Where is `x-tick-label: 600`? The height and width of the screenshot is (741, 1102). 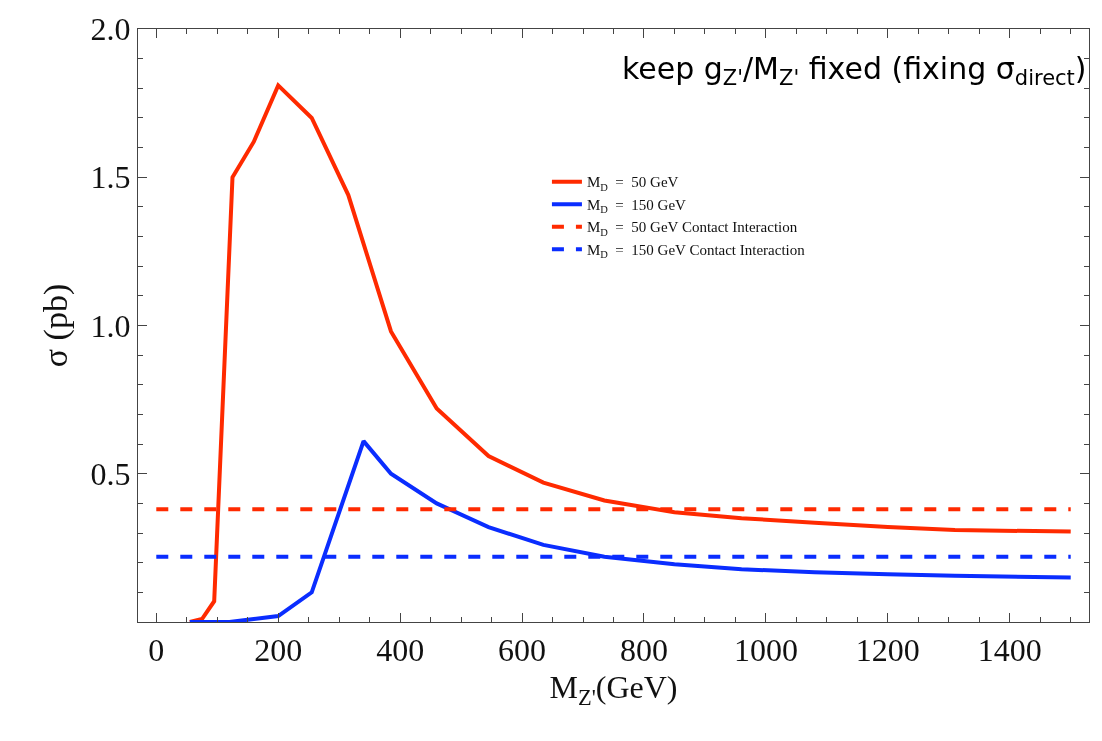 x-tick-label: 600 is located at coordinates (522, 650).